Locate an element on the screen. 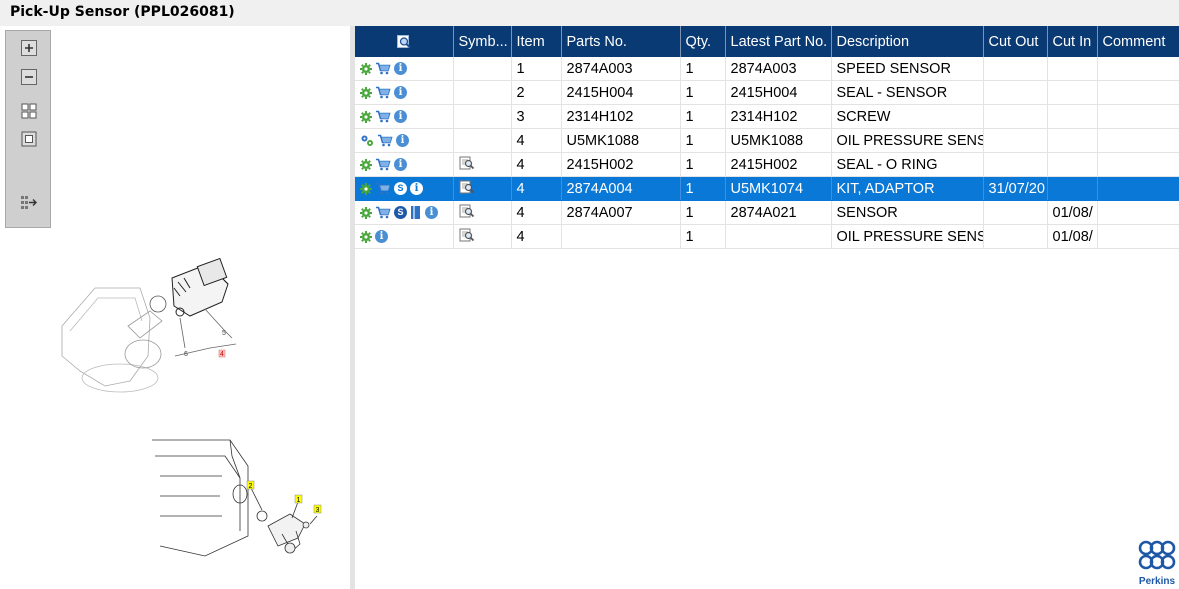 The height and width of the screenshot is (589, 1179). header-parts-no: Parts No. is located at coordinates (621, 41).